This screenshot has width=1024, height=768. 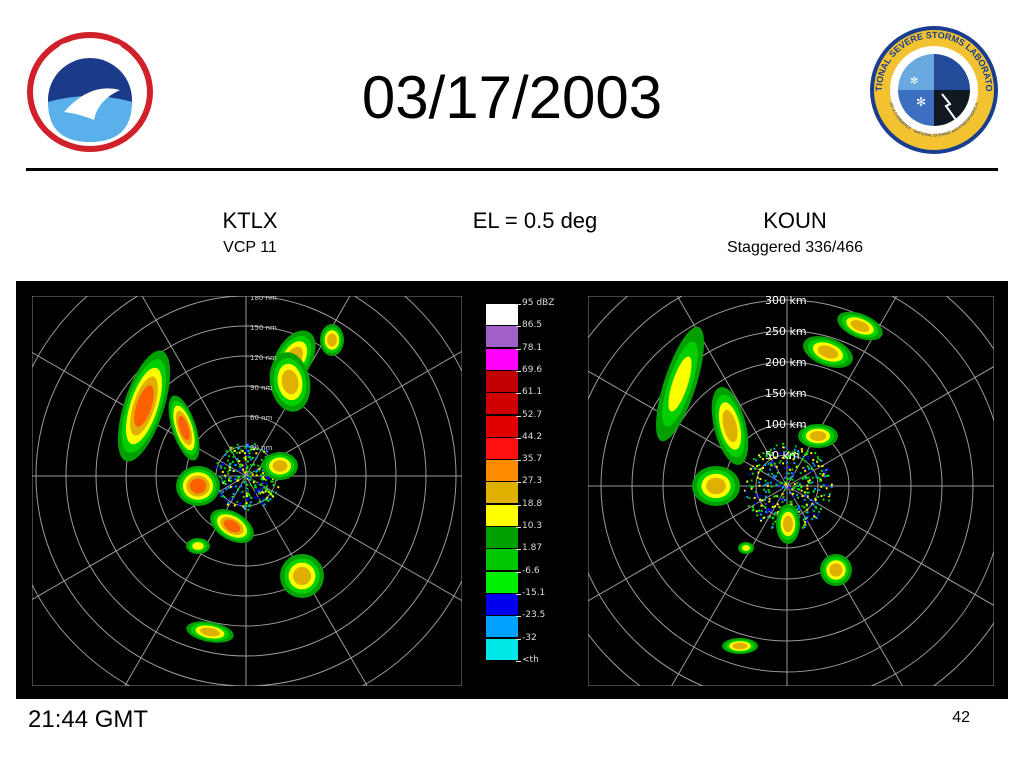 I want to click on colorbar-swatch, so click(x=502, y=582).